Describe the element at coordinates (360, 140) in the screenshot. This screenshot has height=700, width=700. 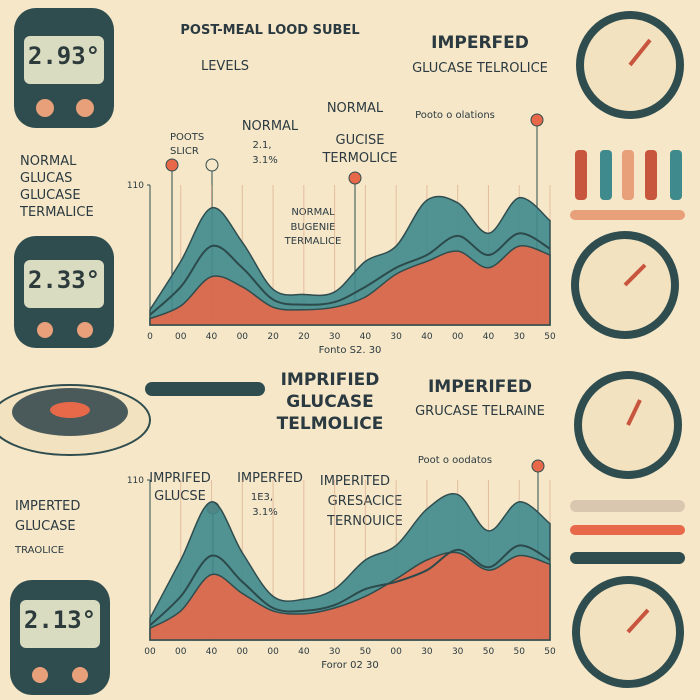
I see `annotation: GUCISE` at that location.